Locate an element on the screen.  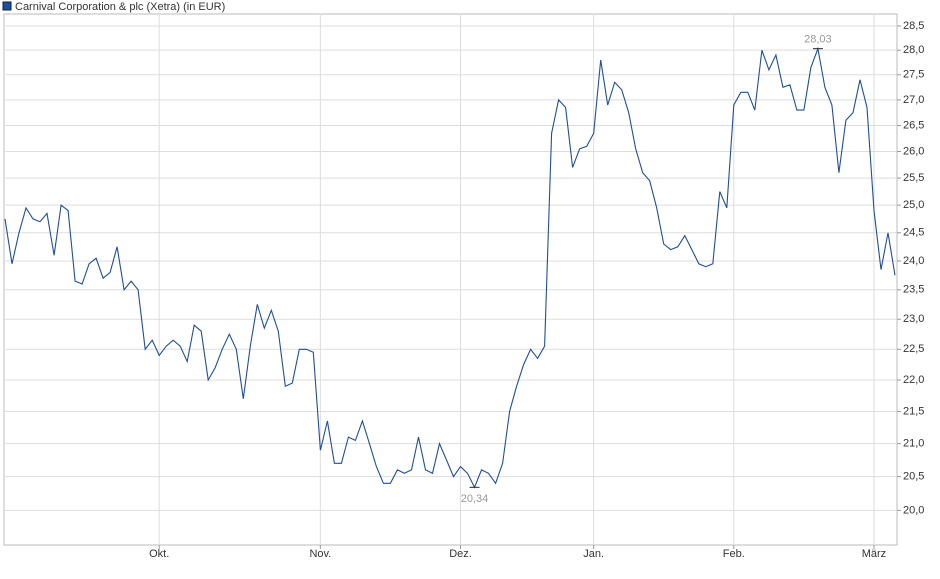
y-tick-label: 22,0 is located at coordinates (913, 380).